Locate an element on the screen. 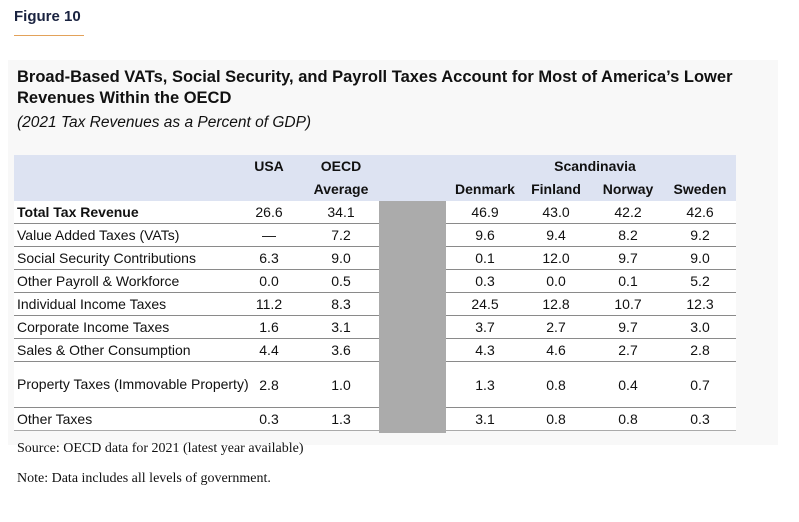 This screenshot has width=799, height=522. divider-column is located at coordinates (412, 317).